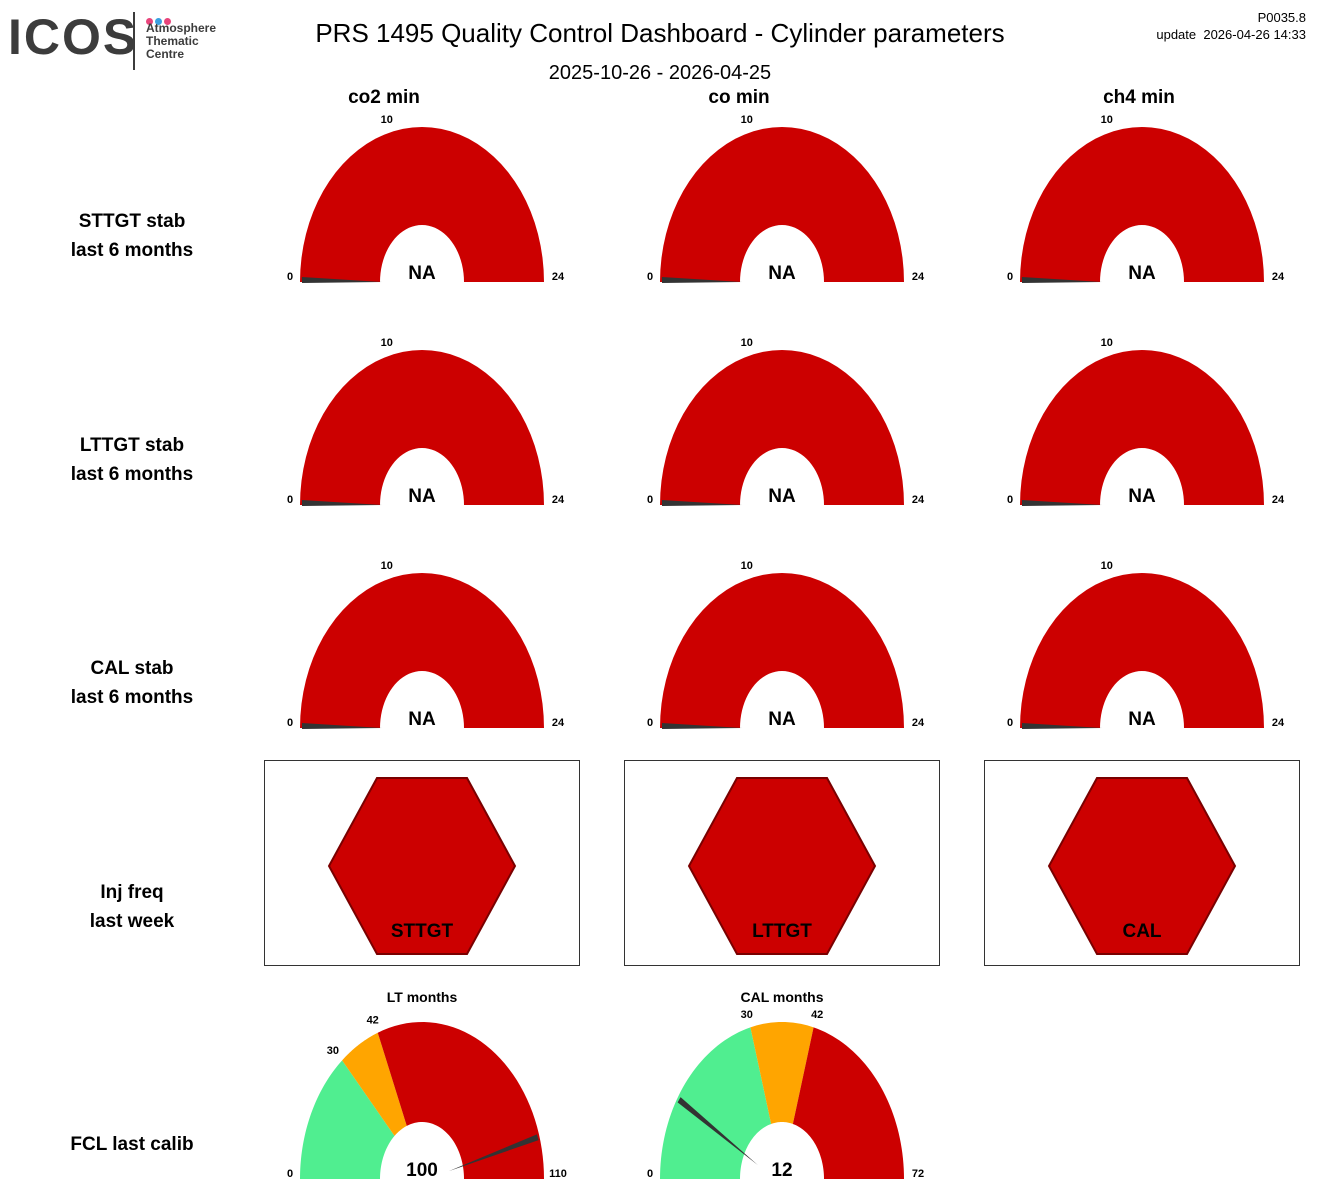 The width and height of the screenshot is (1320, 1200). What do you see at coordinates (132, 445) in the screenshot?
I see `row-label-line: LTTGT stab` at bounding box center [132, 445].